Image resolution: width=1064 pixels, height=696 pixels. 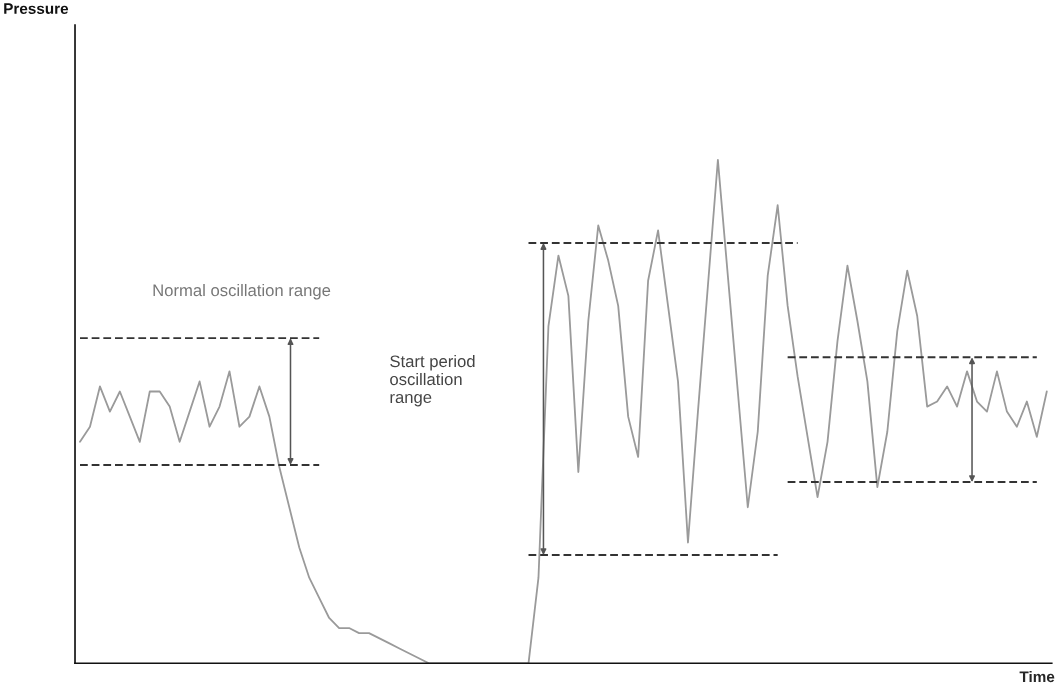 I want to click on text: Pressure, so click(x=36, y=9).